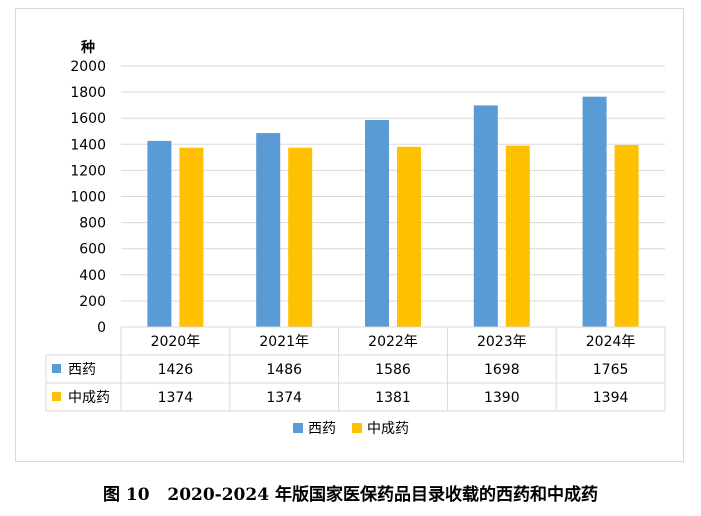  Describe the element at coordinates (87, 47) in the screenshot. I see `y-axis-label: 种` at that location.